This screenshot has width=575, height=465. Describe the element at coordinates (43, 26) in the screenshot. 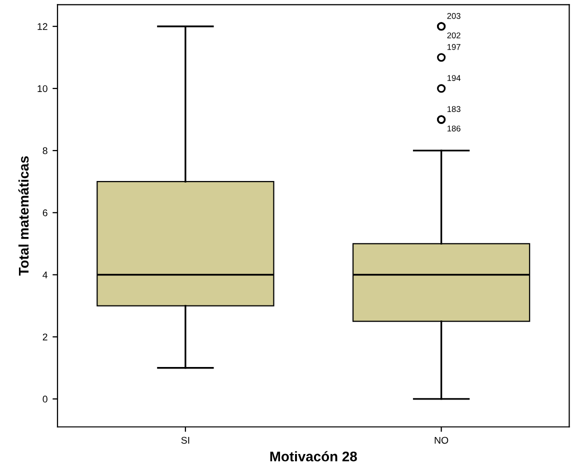

I see `y-tick-label: 12` at that location.